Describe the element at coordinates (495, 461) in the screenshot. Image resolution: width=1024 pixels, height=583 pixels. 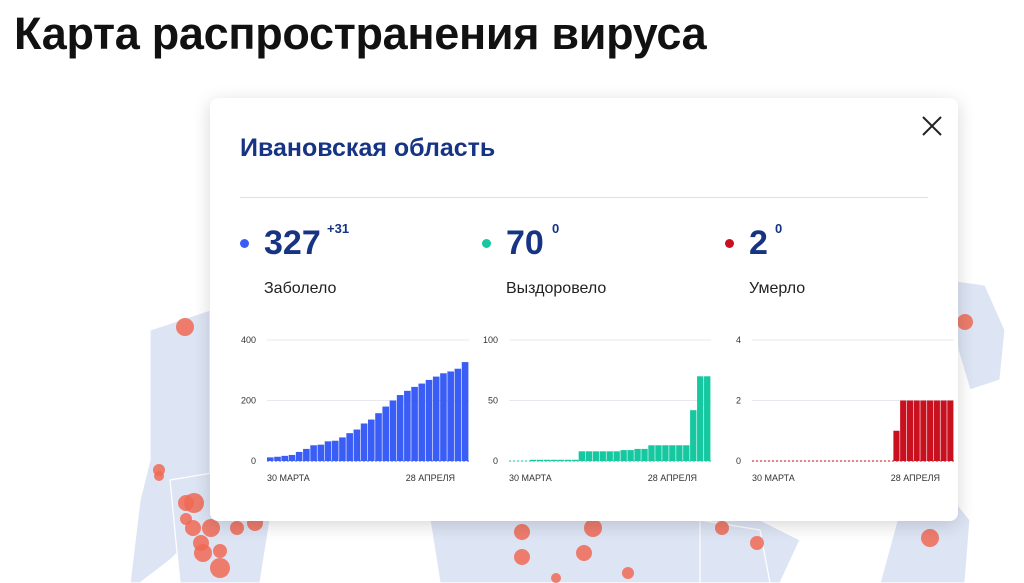
I see `y-tick-label: 0` at that location.